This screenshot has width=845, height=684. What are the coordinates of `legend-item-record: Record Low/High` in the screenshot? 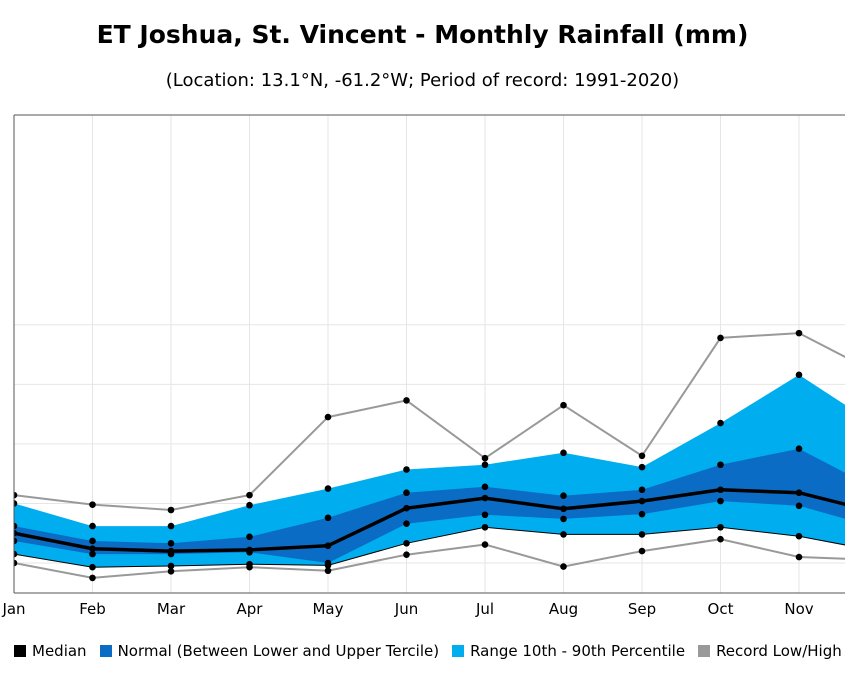 It's located at (770, 651).